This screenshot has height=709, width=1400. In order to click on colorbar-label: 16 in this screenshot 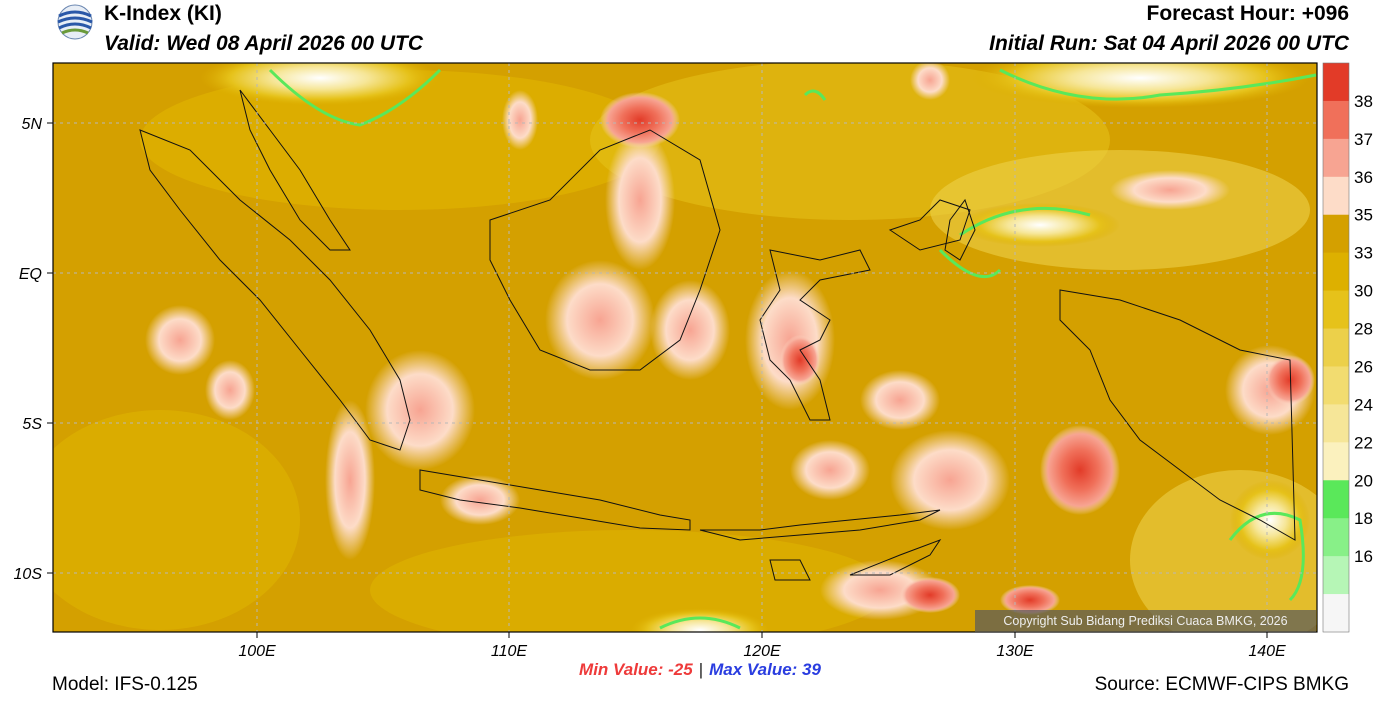, I will do `click(1363, 556)`.